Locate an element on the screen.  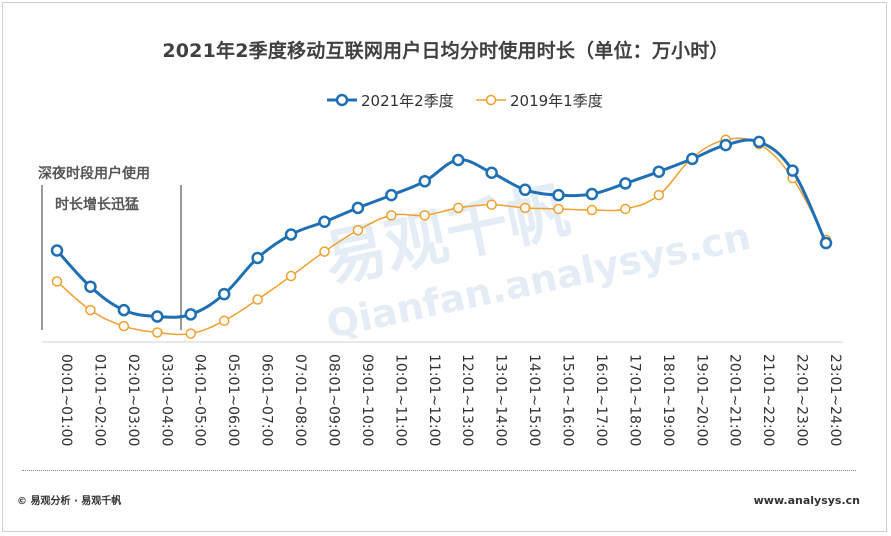
annotation-line-2: 时长增长迅猛 is located at coordinates (97, 205).